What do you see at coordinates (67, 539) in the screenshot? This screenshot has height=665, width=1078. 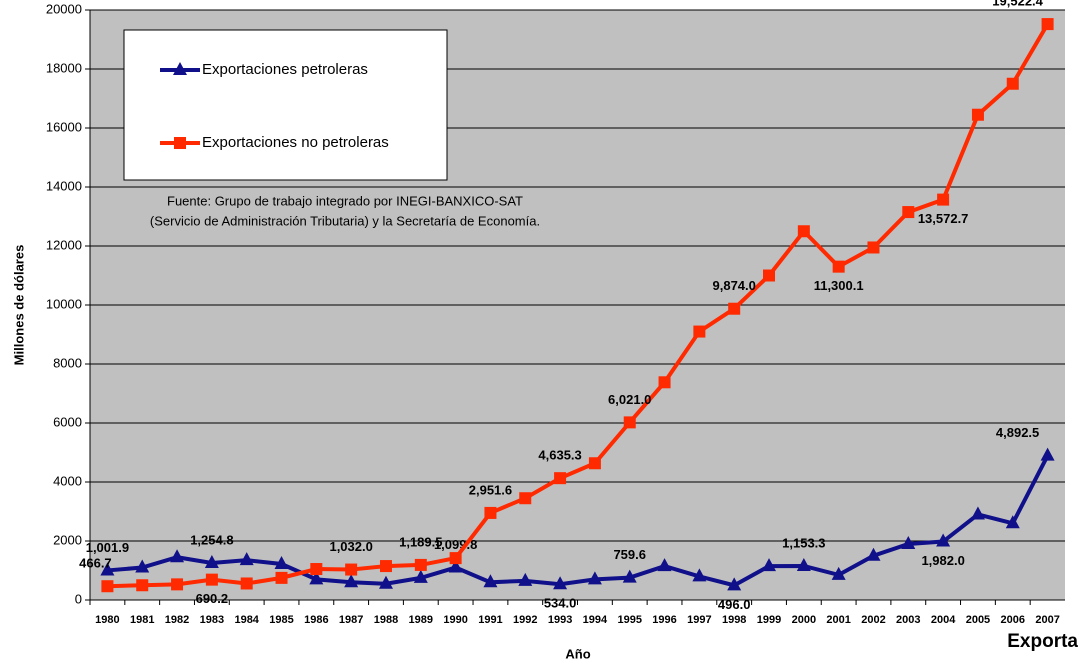 I see `y-tick-label: 2000` at bounding box center [67, 539].